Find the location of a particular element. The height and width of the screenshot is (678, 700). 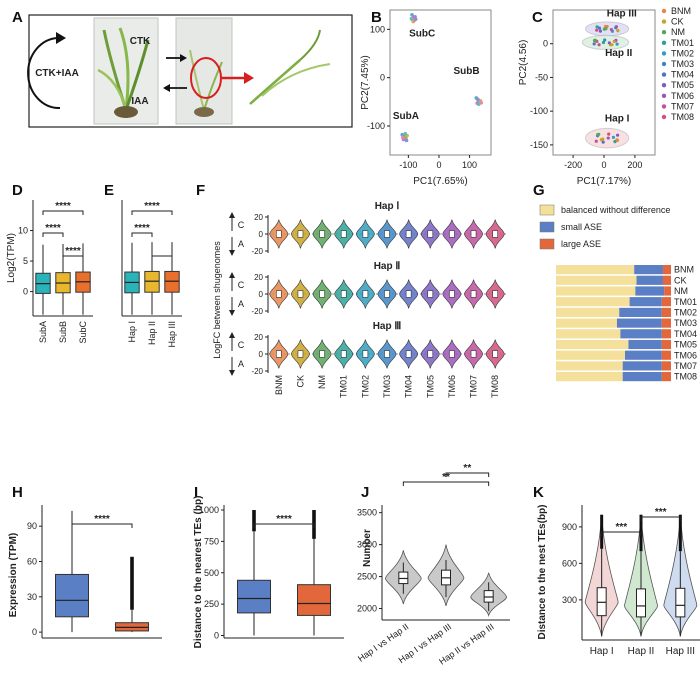

y-axis-label: Distance to the nest TEs(bp) is located at coordinates (542, 571).